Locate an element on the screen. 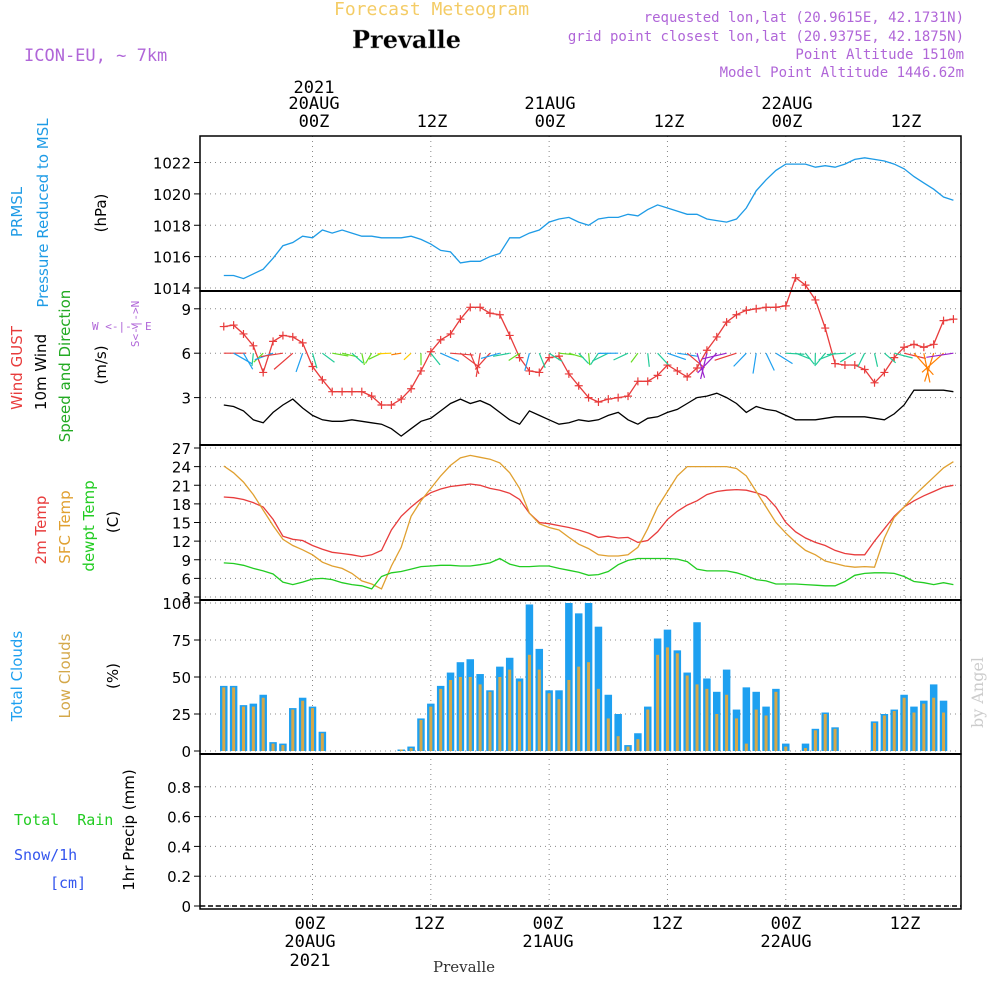  top-tick-5: 00Z is located at coordinates (787, 122).